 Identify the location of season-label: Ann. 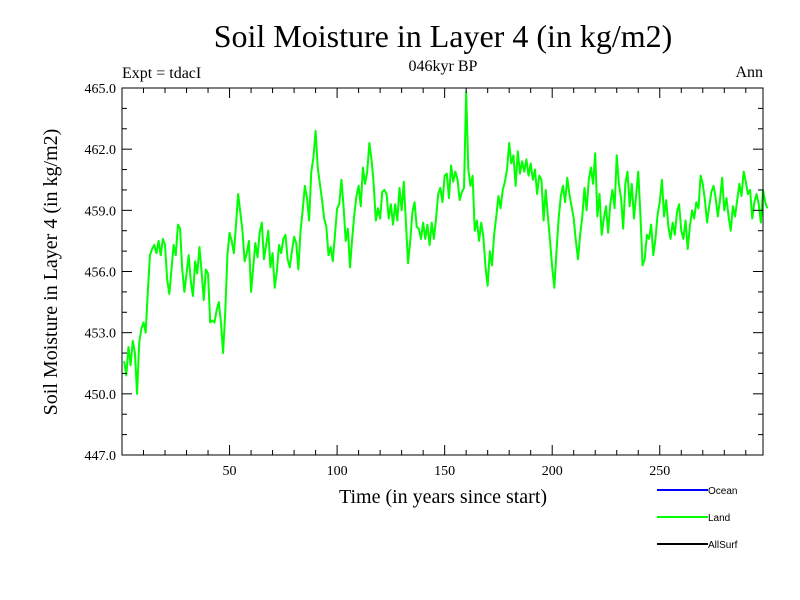
(749, 72).